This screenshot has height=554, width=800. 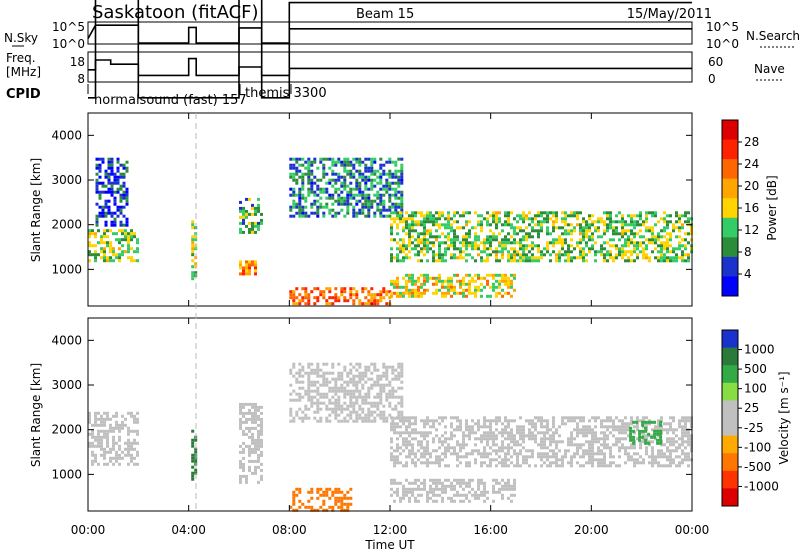 I want to click on colorbar-cell, so click(x=730, y=409).